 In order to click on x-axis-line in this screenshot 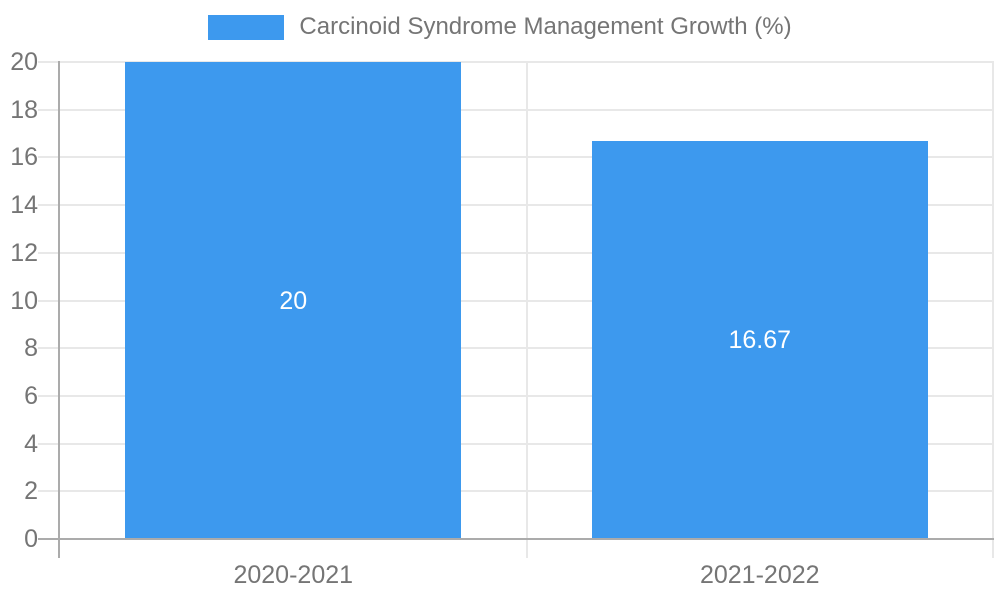, I will do `click(516, 539)`.